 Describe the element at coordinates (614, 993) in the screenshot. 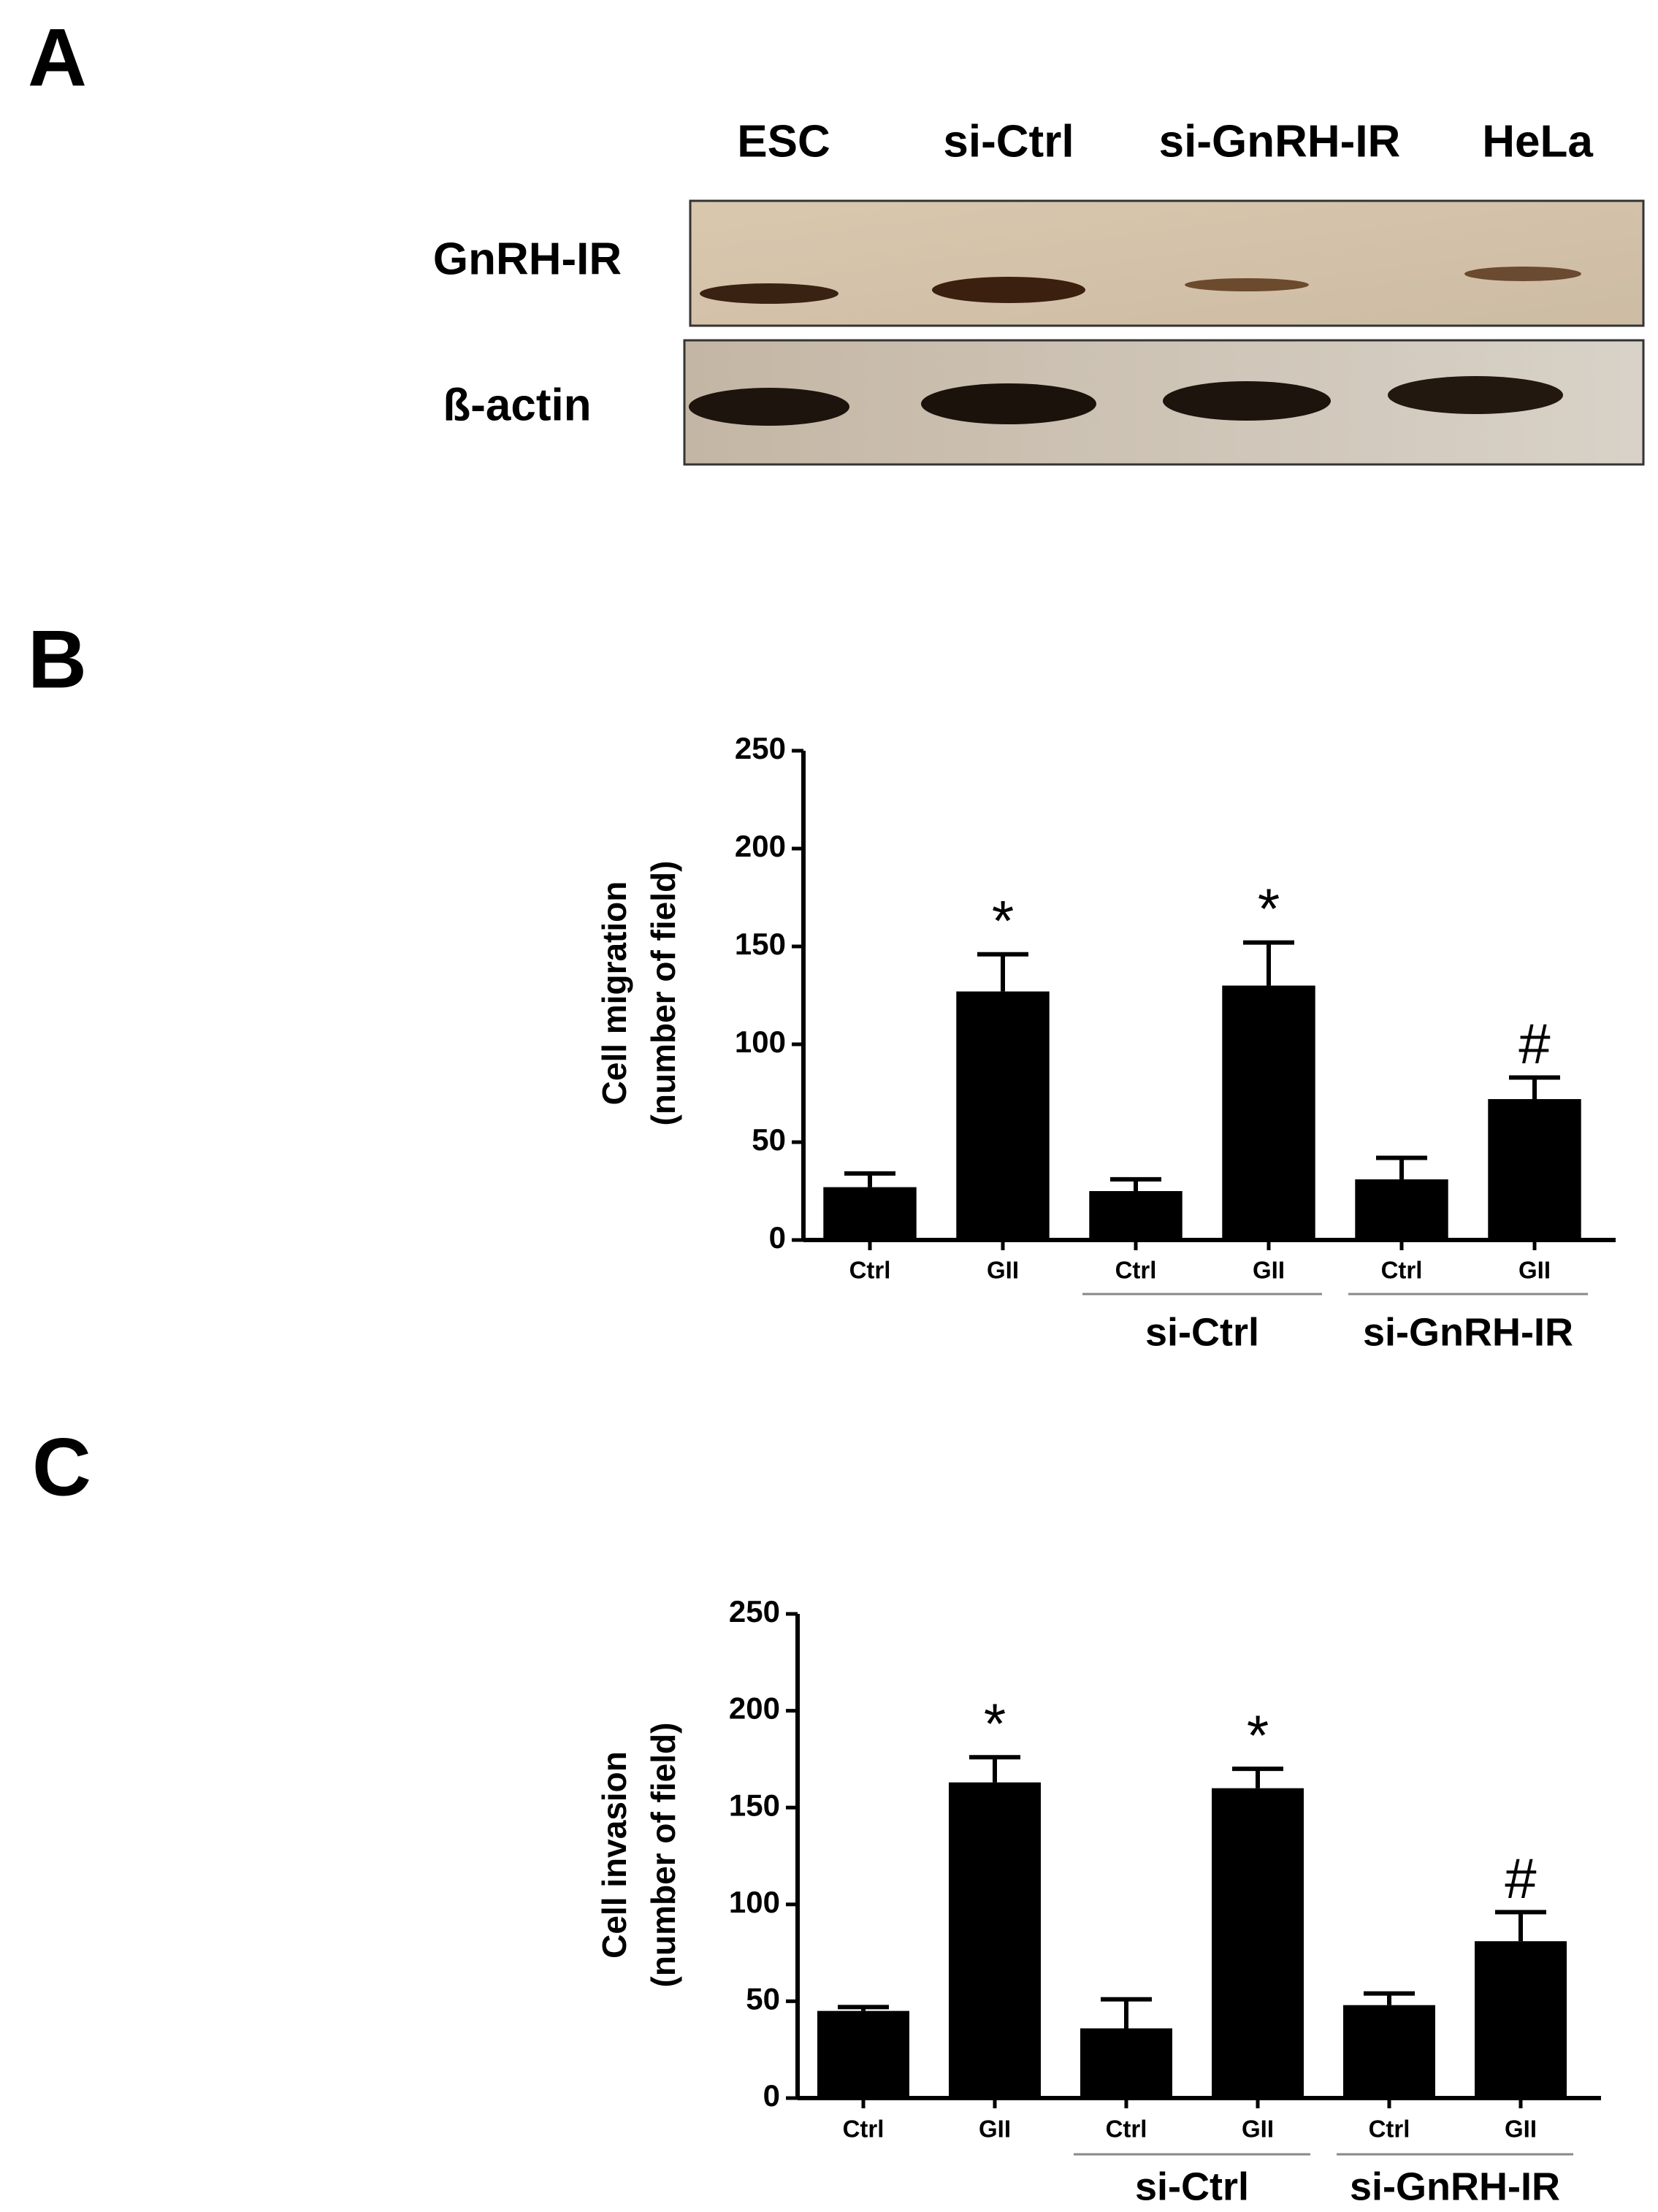

I see `y-axis-label: Cell migration` at that location.